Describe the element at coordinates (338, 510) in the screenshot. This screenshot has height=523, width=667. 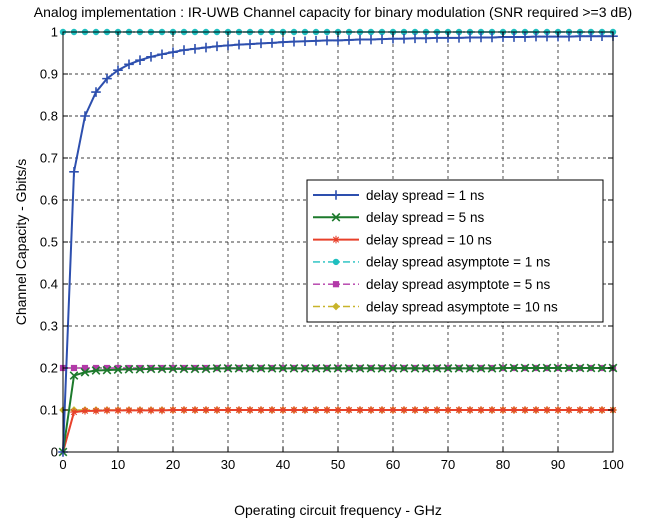
I see `x-axis-label: Operating circuit frequency - GHz` at that location.